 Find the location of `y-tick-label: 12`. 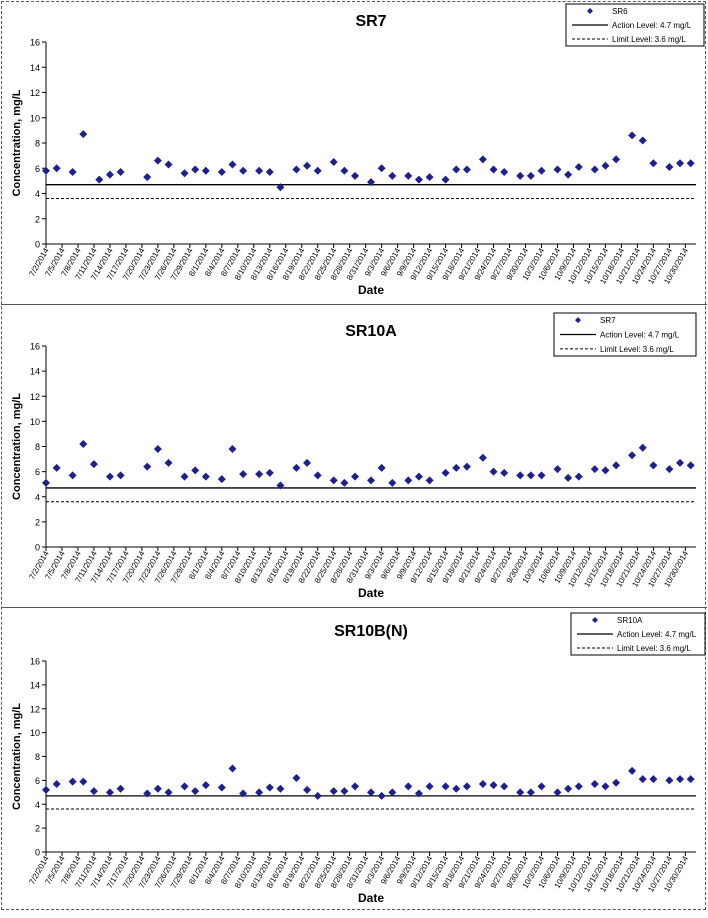

y-tick-label: 12 is located at coordinates (35, 397).